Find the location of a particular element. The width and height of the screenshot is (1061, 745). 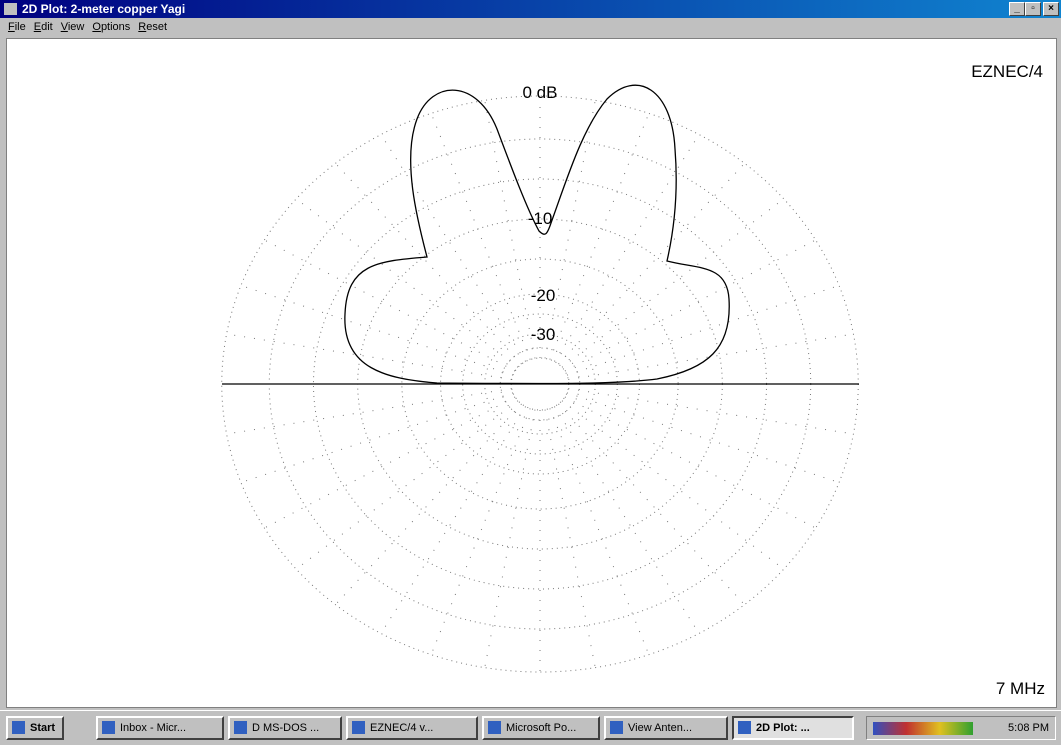

ring-label: -10 is located at coordinates (540, 218).